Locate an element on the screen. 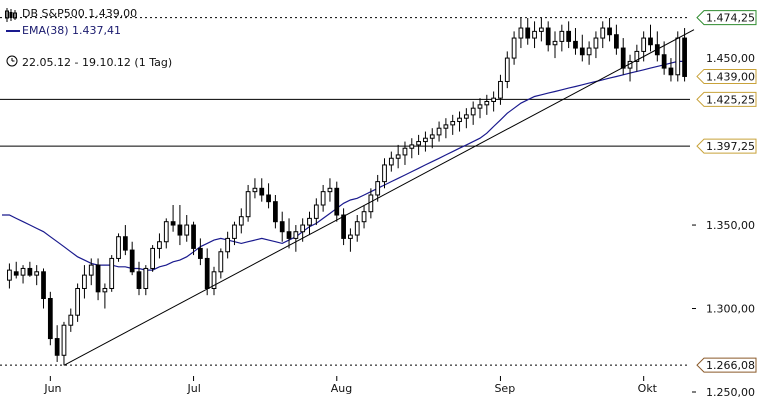 The image size is (758, 400). x-tick-label: Jul is located at coordinates (194, 388).